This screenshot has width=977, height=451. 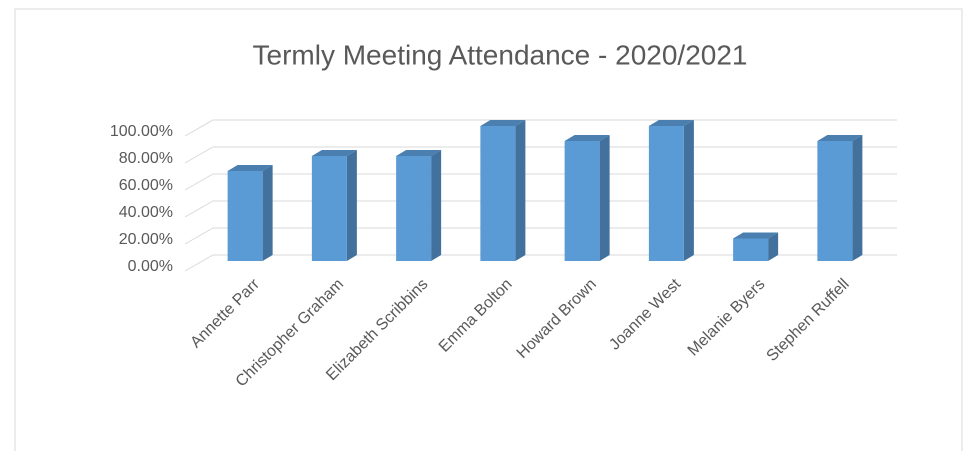 I want to click on y-tick-label: 60.00%, so click(x=146, y=185).